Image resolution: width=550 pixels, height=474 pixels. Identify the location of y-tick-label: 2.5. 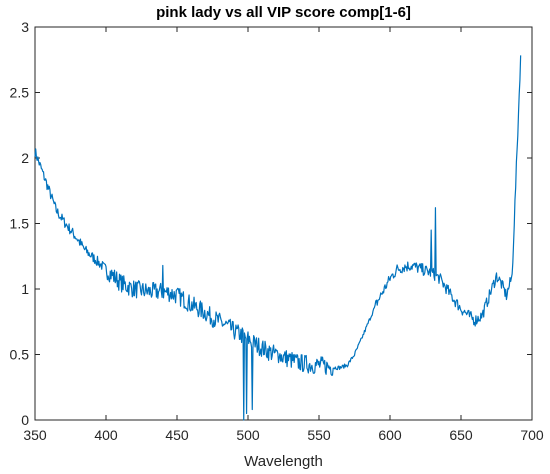
(20, 93).